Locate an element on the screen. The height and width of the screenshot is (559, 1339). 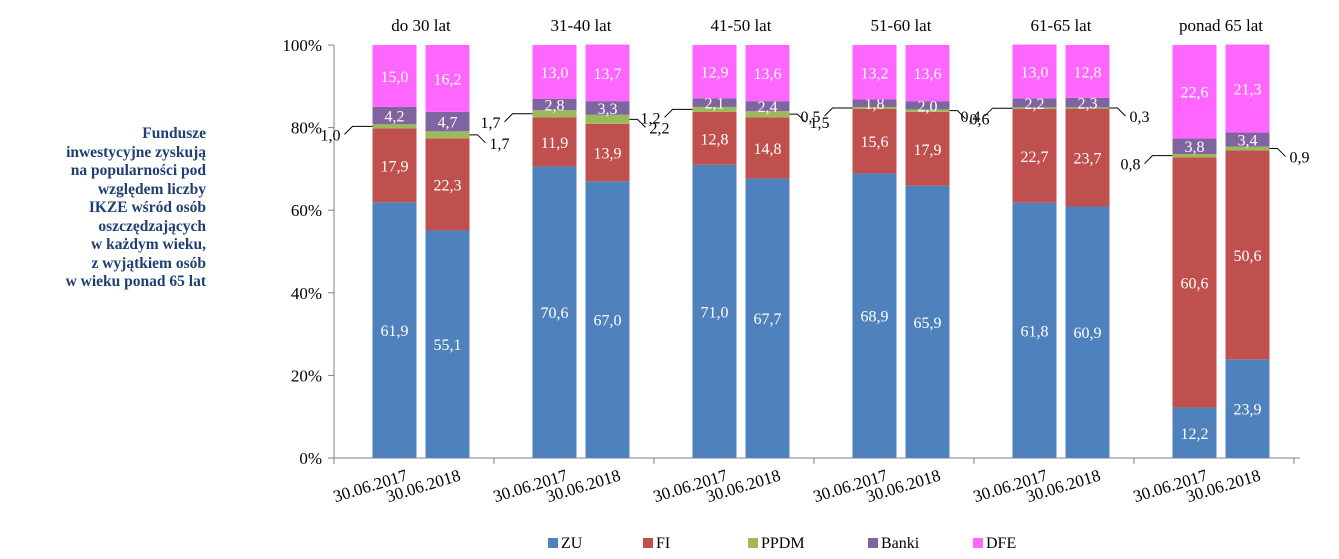
data-label: 67,7 is located at coordinates (768, 319).